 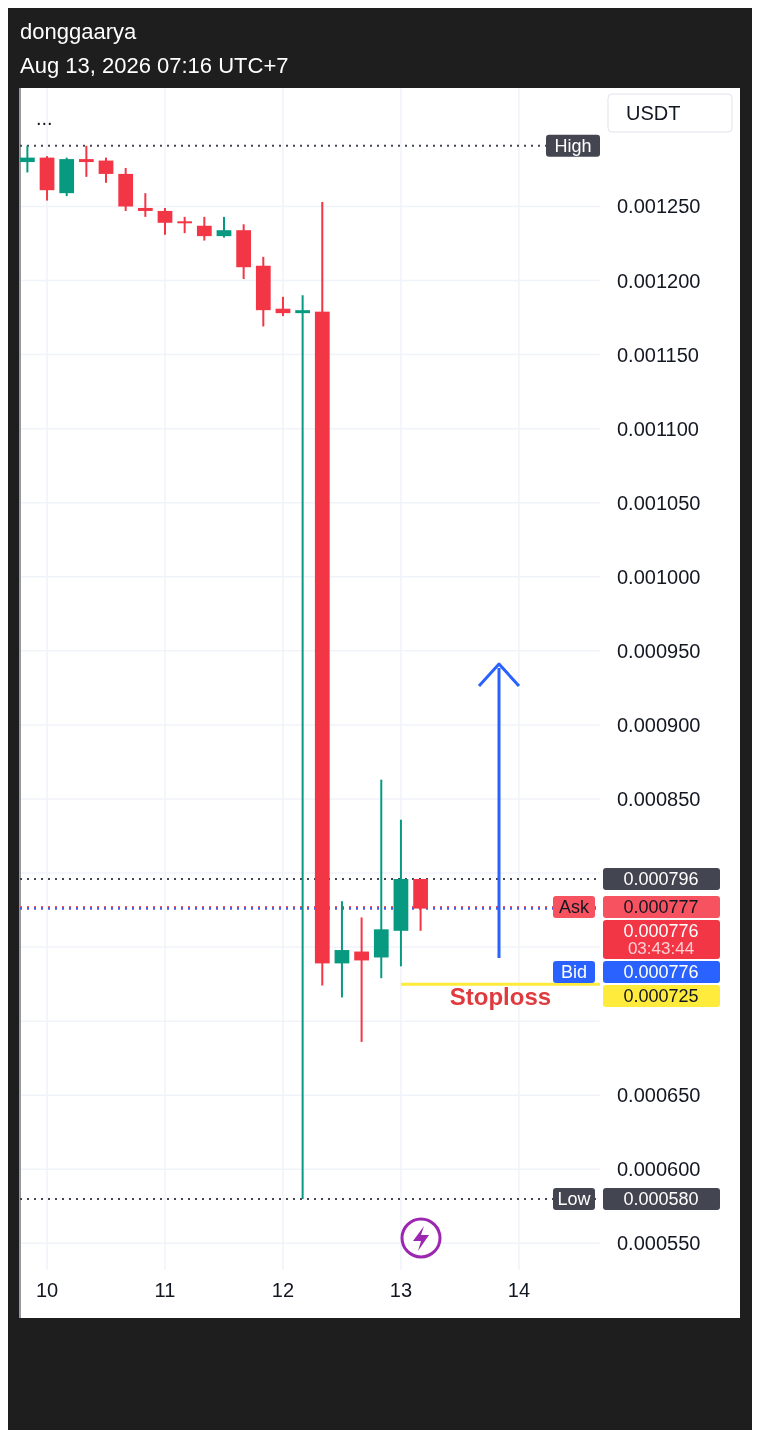 What do you see at coordinates (658, 354) in the screenshot?
I see `y-tick-label: 0.001150` at bounding box center [658, 354].